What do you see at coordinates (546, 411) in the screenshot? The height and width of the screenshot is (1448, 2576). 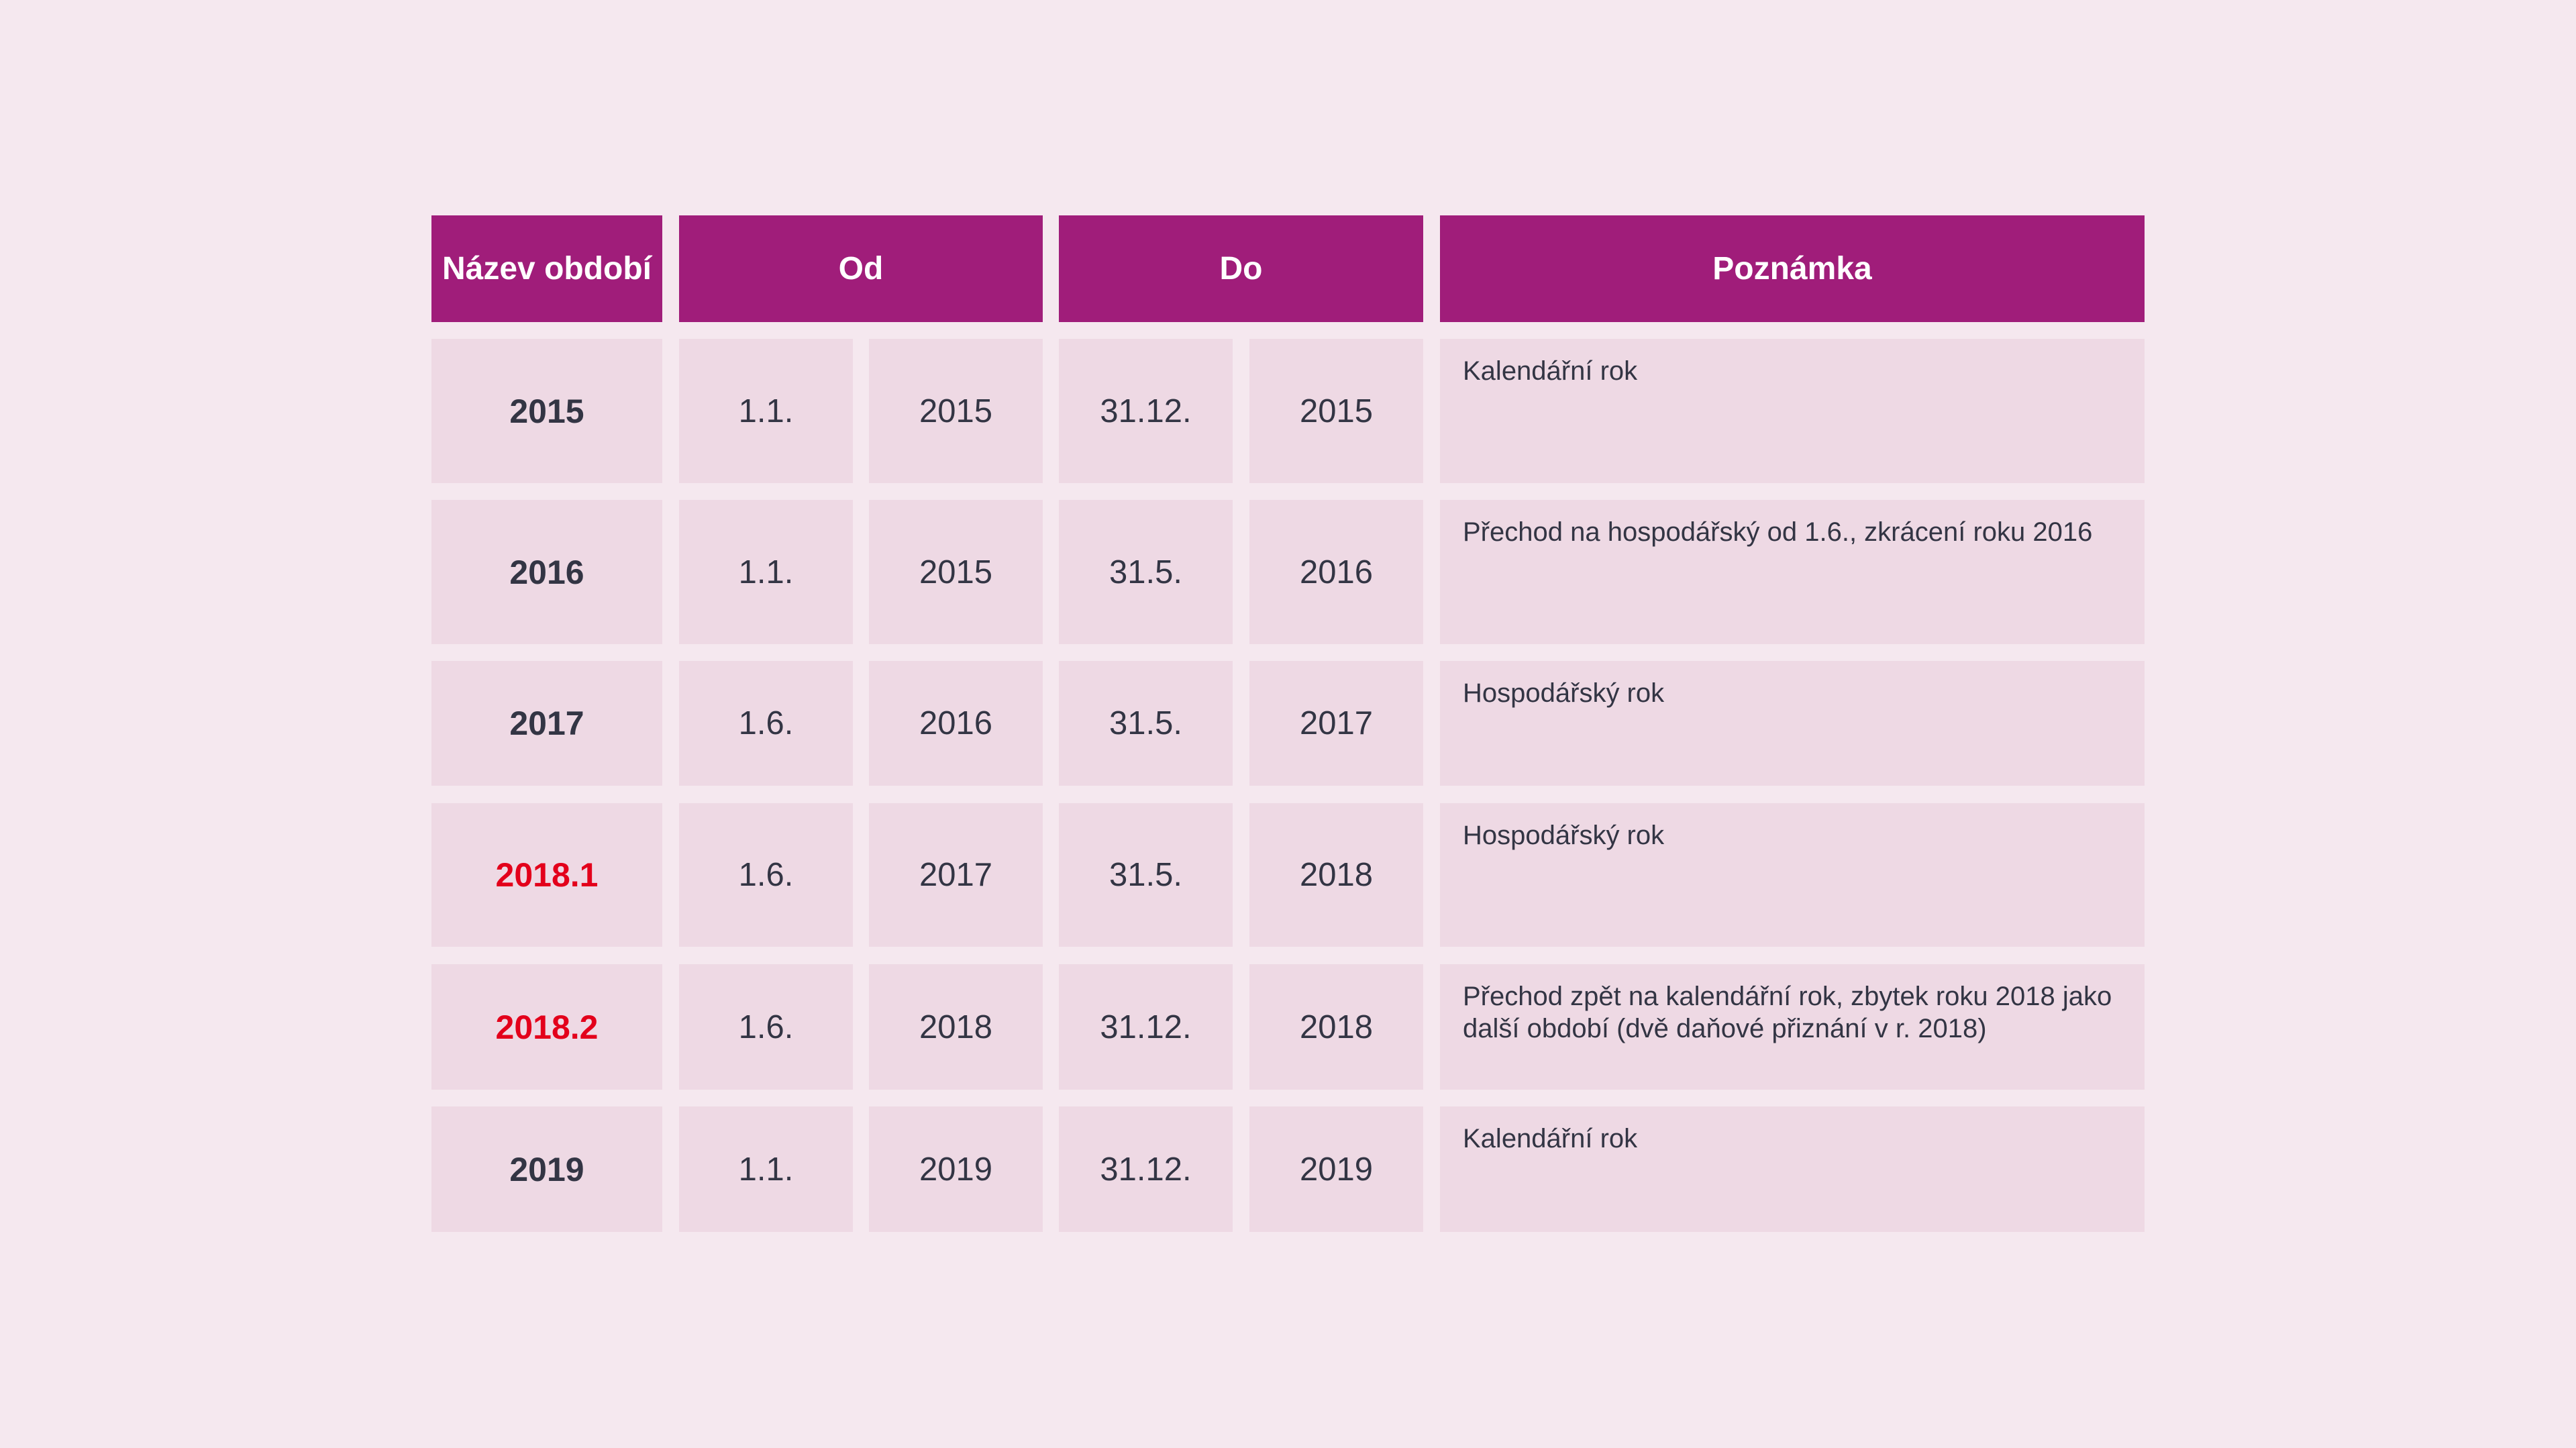 I see `row-period-name: 2015` at bounding box center [546, 411].